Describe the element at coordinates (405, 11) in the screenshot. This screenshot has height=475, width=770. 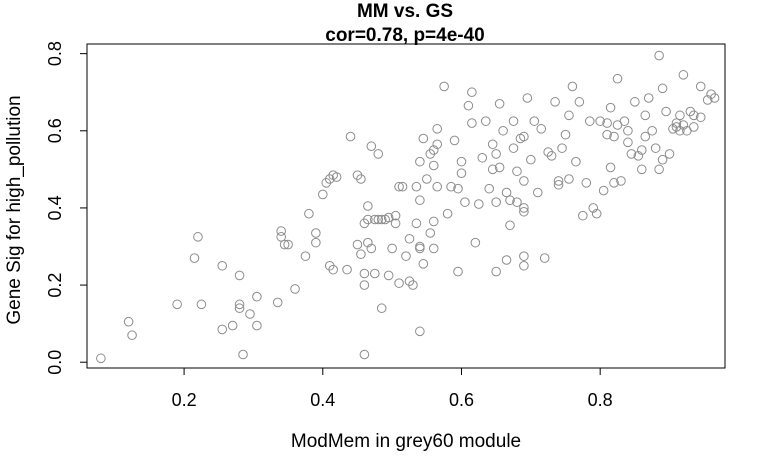
I see `chart-title: MM vs. GS` at that location.